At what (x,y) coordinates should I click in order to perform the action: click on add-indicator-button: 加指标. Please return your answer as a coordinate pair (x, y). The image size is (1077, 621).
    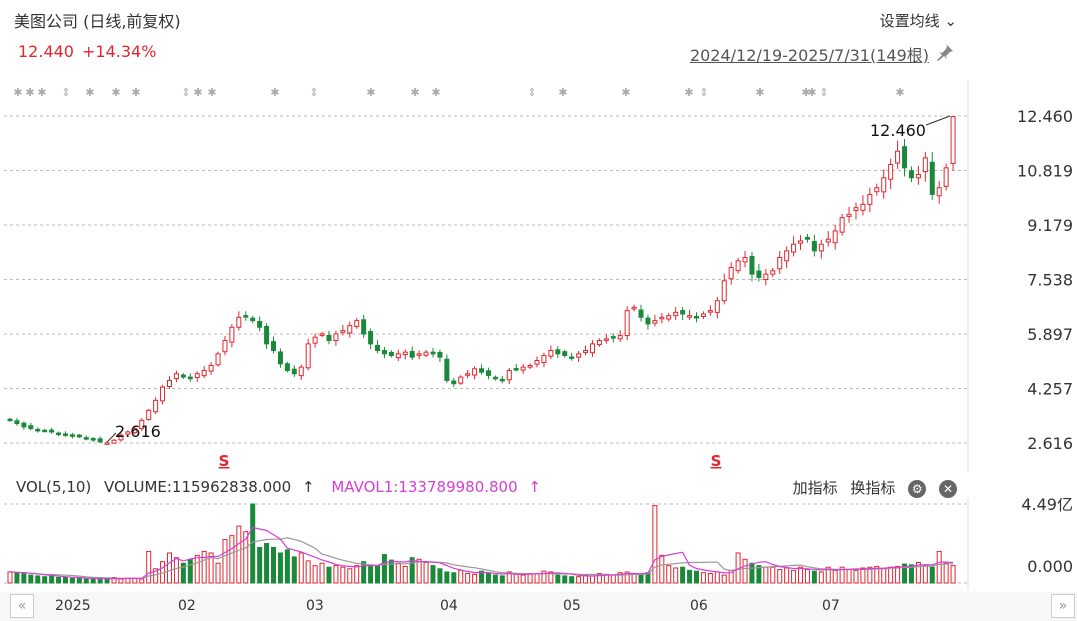
    Looking at the image, I should click on (815, 488).